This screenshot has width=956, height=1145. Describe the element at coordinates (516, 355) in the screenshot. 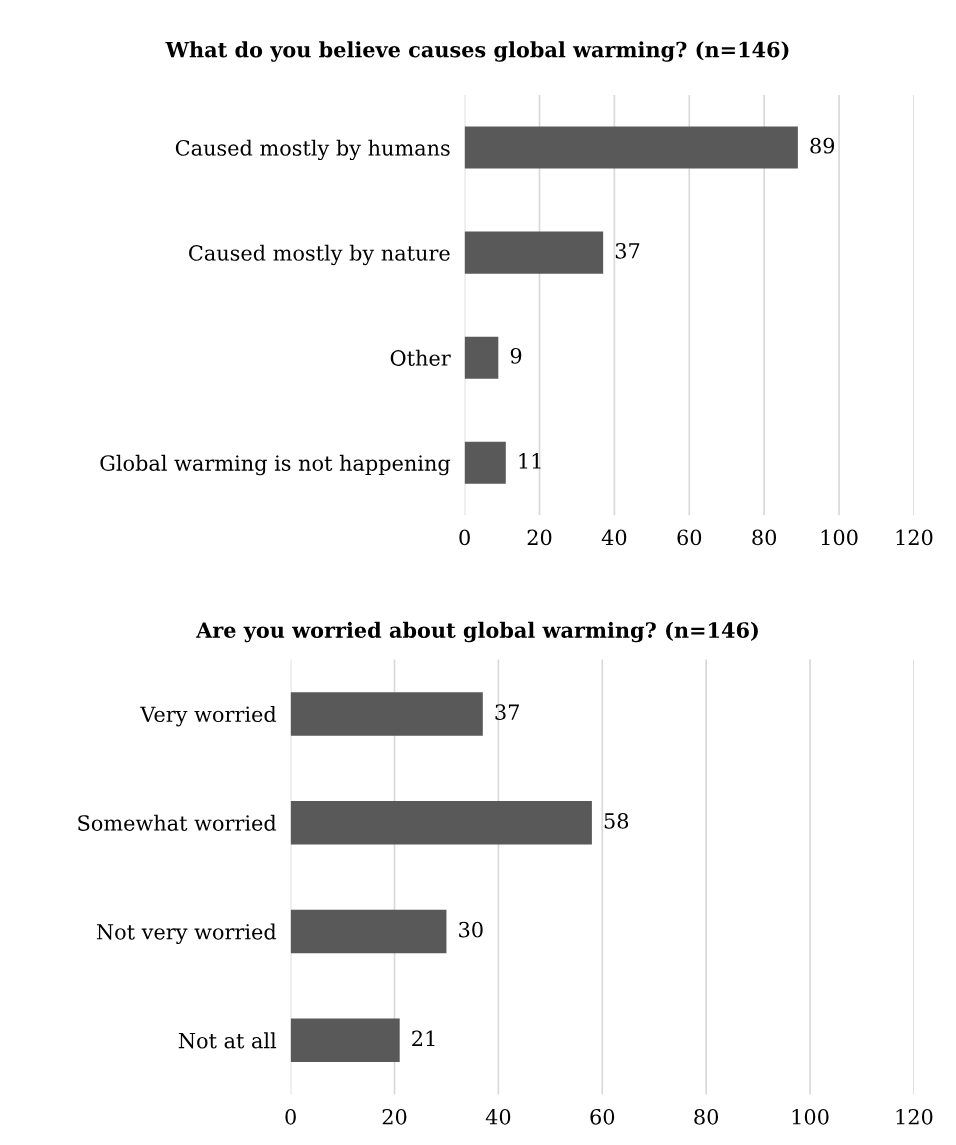

I see `data-label: 9` at that location.